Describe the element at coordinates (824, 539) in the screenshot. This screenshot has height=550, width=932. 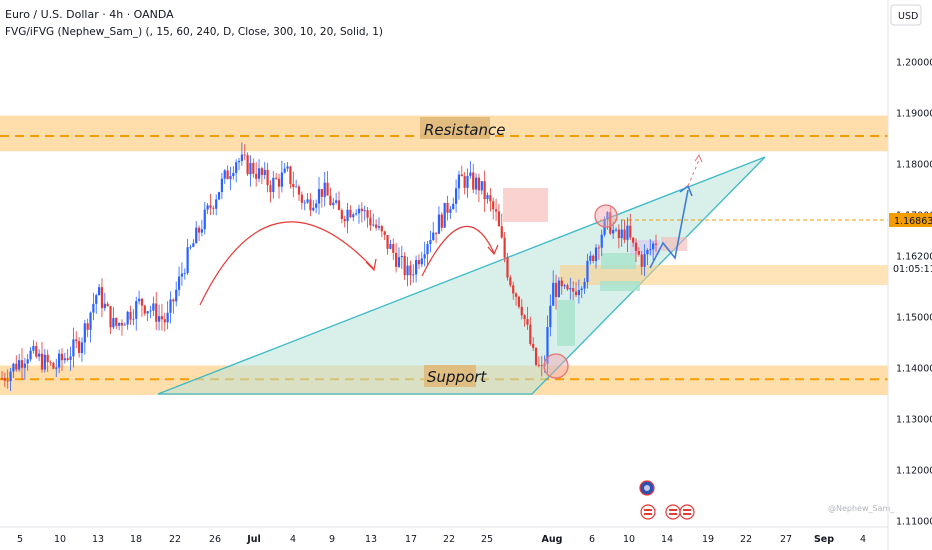
I see `time-tick-label: Sep` at that location.